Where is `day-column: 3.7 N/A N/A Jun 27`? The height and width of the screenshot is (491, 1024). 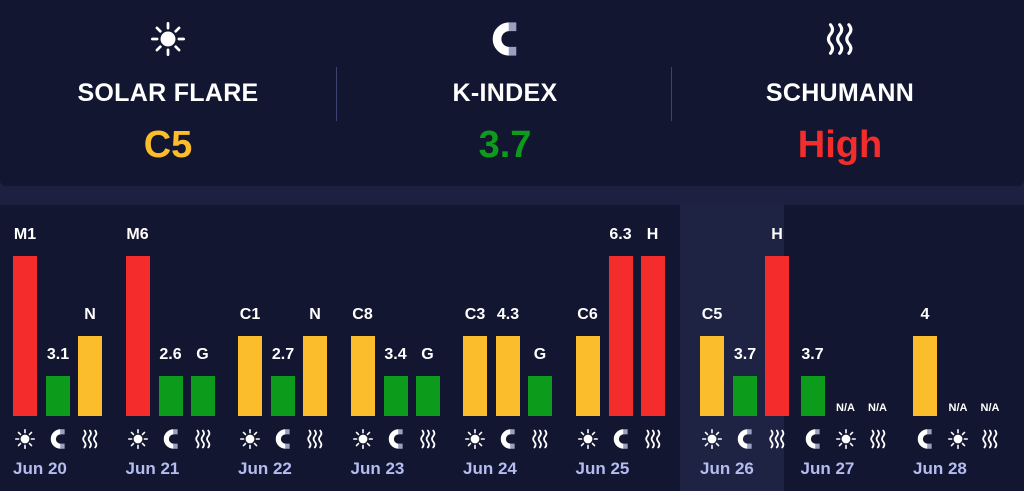 day-column: 3.7 N/A N/A Jun 27 is located at coordinates (844, 348).